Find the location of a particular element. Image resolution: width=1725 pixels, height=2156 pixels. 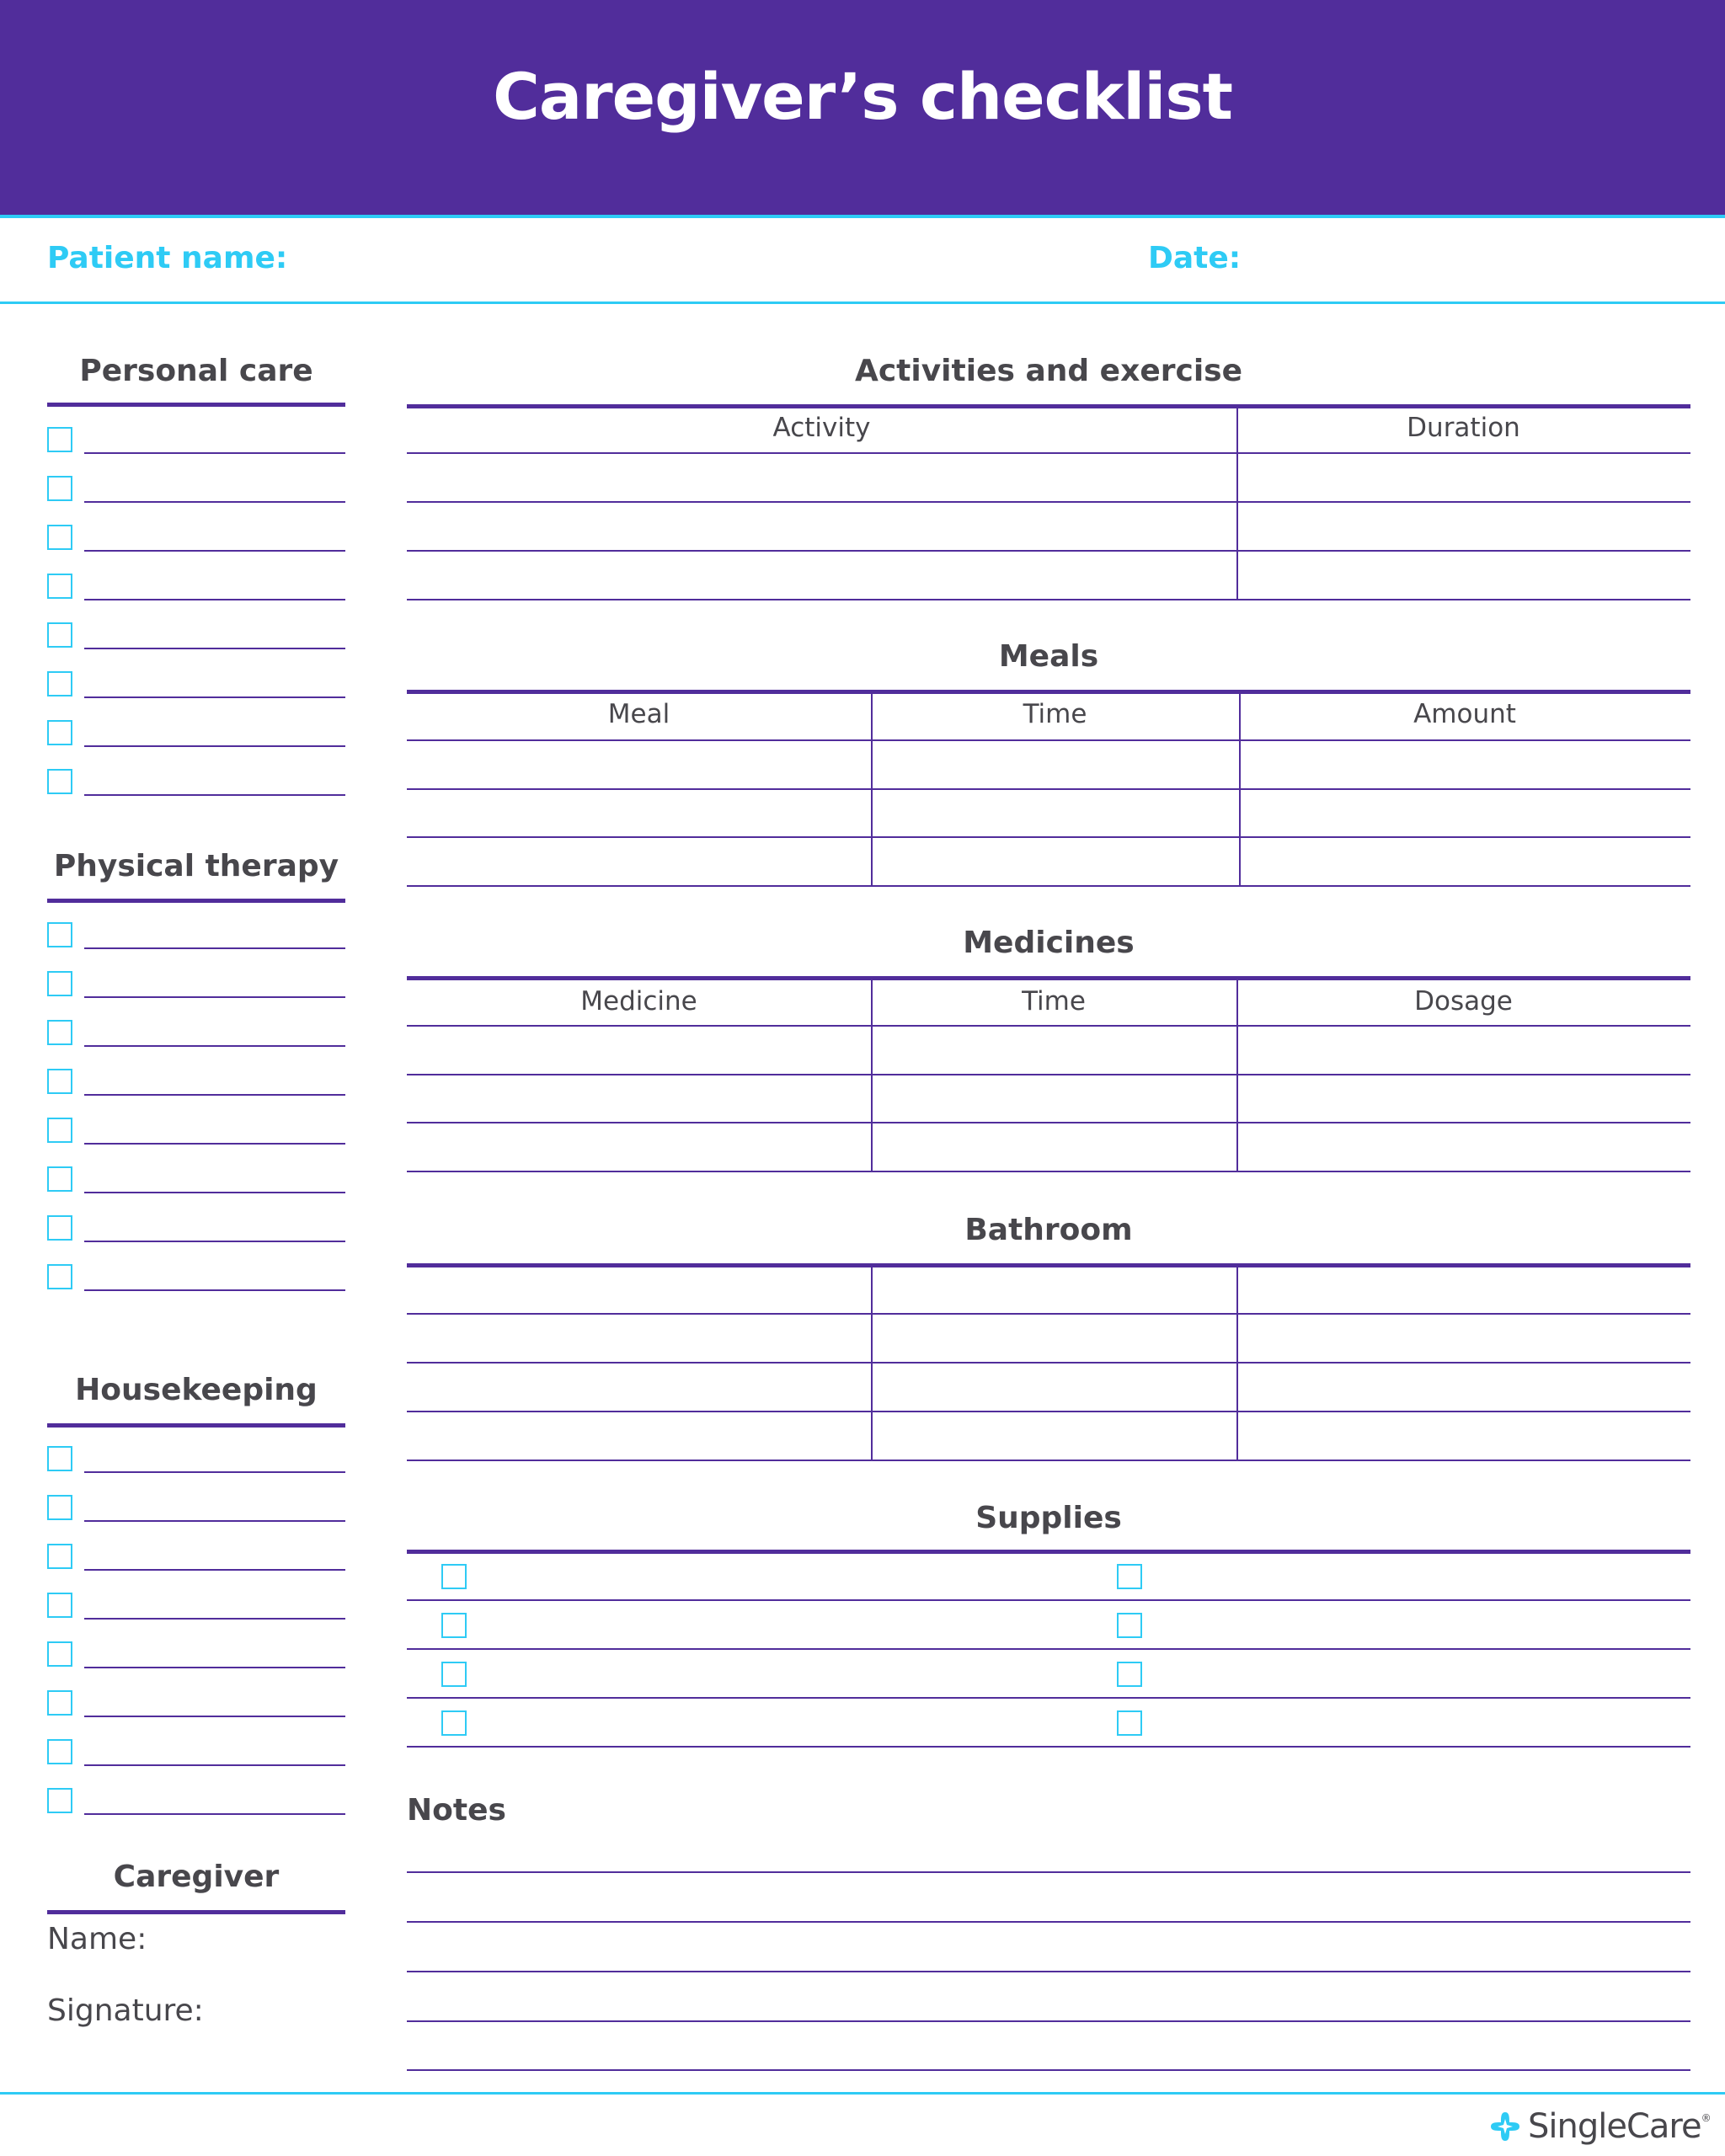

patient-name-label: Patient name: is located at coordinates (167, 258).